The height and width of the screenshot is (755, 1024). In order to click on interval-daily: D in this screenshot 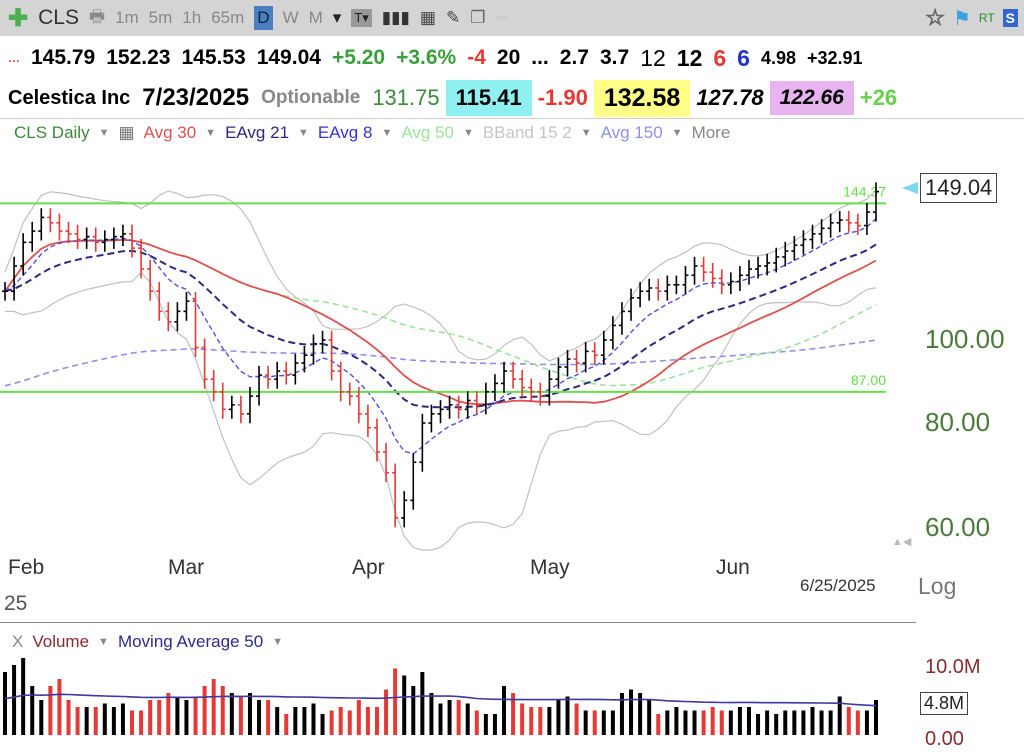, I will do `click(263, 18)`.